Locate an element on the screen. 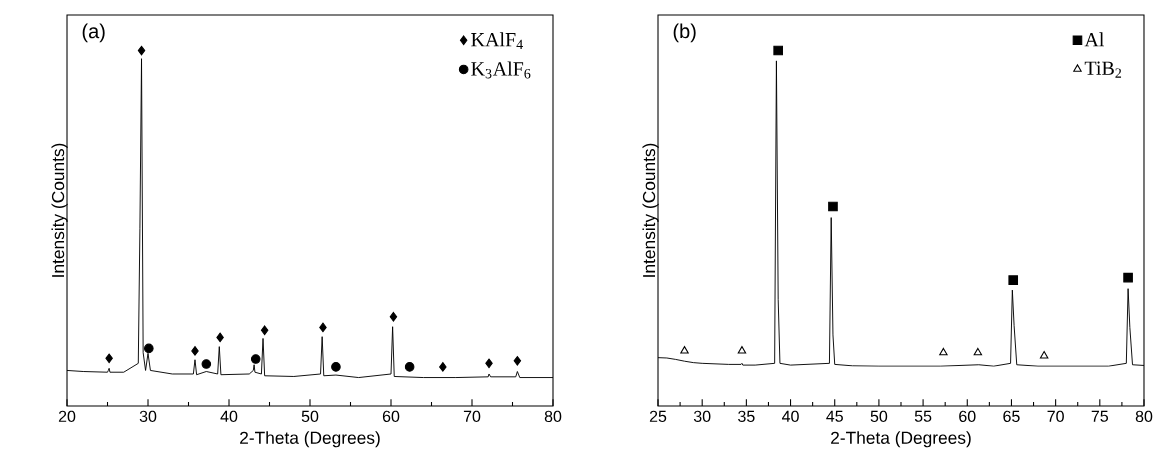 The height and width of the screenshot is (473, 1158). x-tick-label: 55 is located at coordinates (923, 416).